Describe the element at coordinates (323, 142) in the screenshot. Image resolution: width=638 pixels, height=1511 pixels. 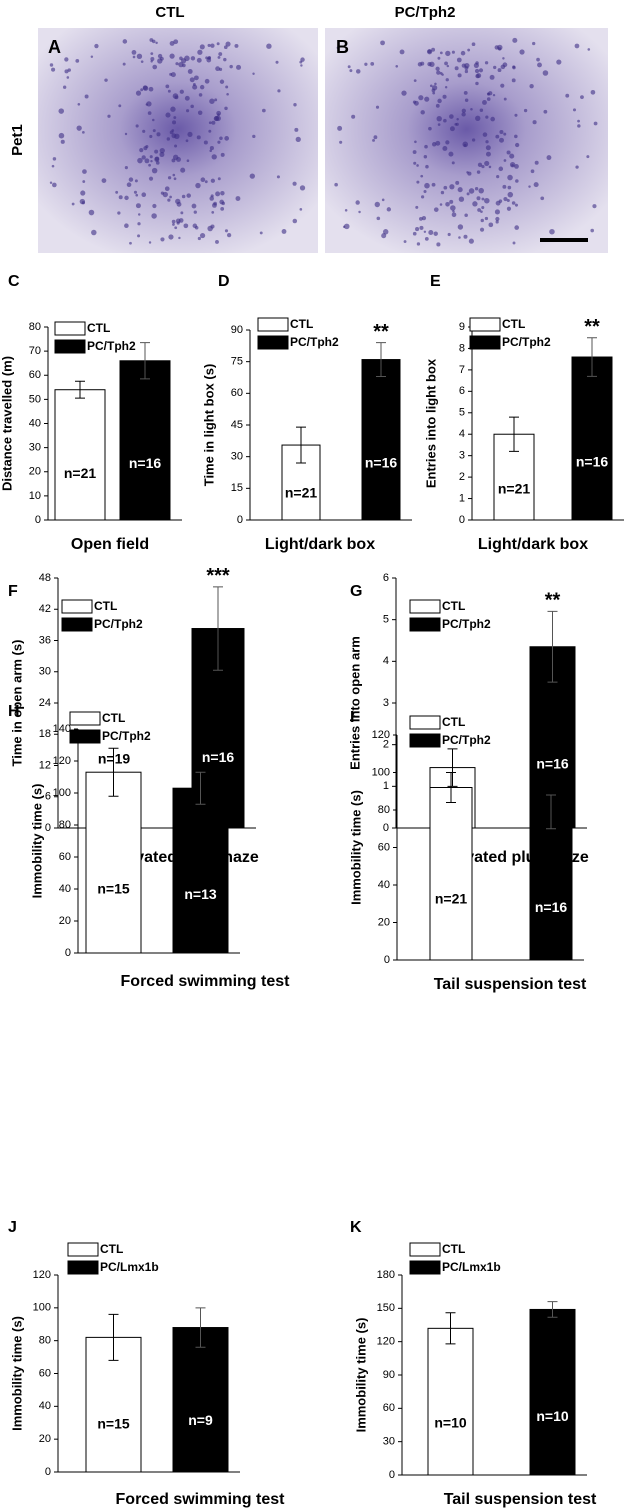
I see `cell-dots` at that location.